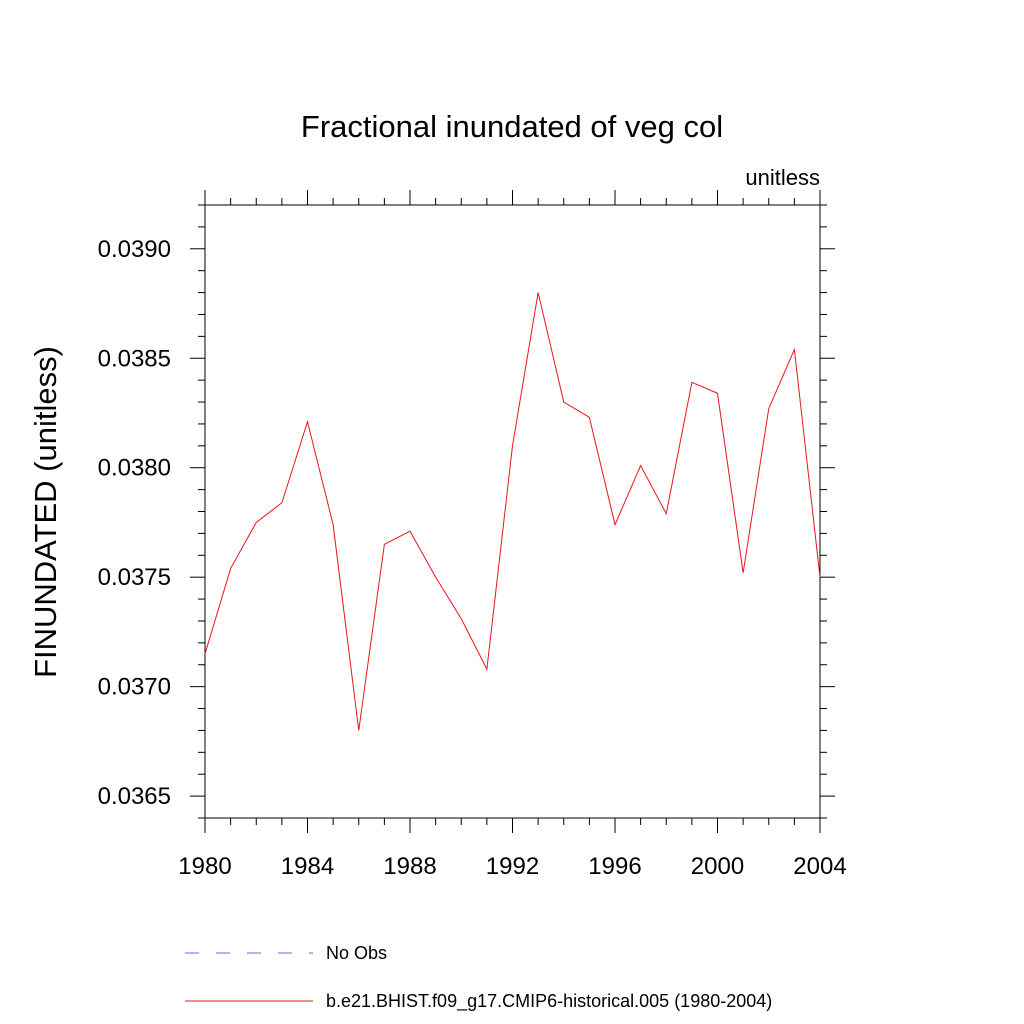 The image size is (1024, 1024). I want to click on y-axis-label: FINUNDATED (unitless), so click(45, 512).